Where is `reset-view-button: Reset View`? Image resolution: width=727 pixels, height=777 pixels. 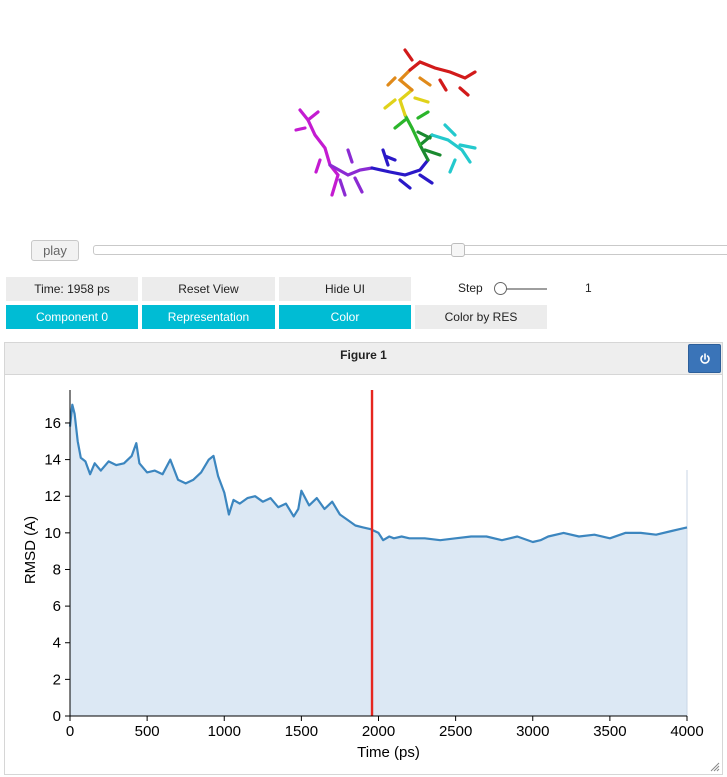
reset-view-button: Reset View is located at coordinates (208, 289).